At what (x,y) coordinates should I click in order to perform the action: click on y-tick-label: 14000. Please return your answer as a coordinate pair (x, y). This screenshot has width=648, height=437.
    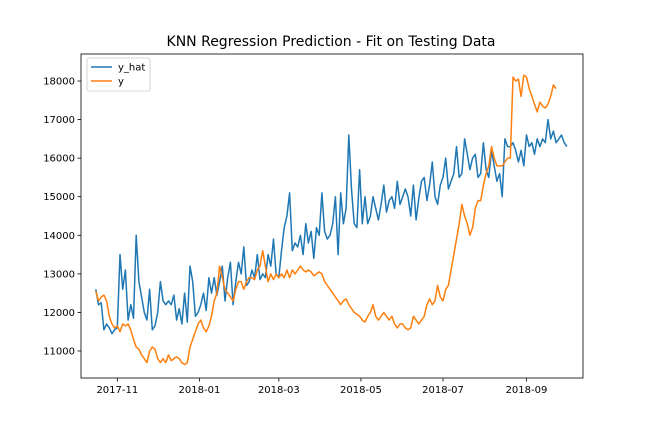
    Looking at the image, I should click on (59, 236).